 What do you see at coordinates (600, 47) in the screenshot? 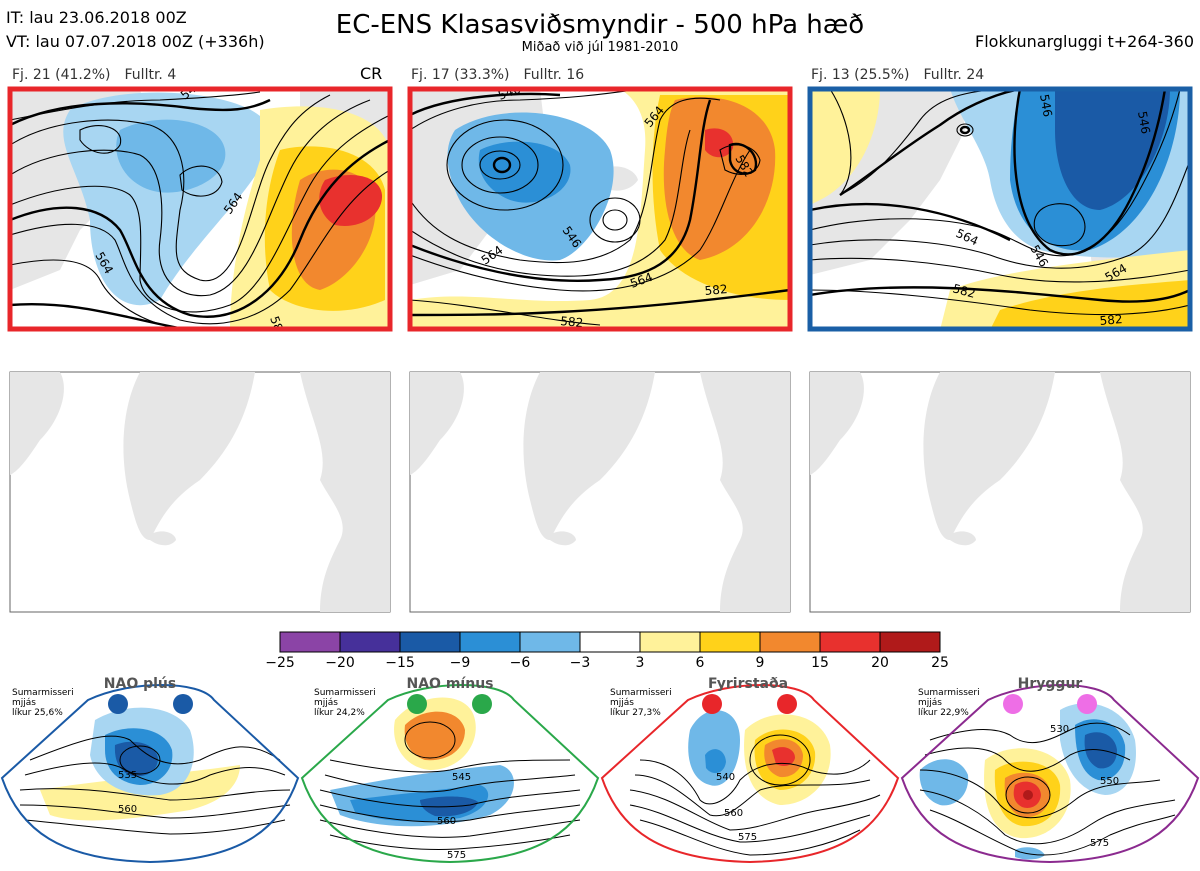
I see `page-subtitle: Miðað við júl 1981-2010` at bounding box center [600, 47].